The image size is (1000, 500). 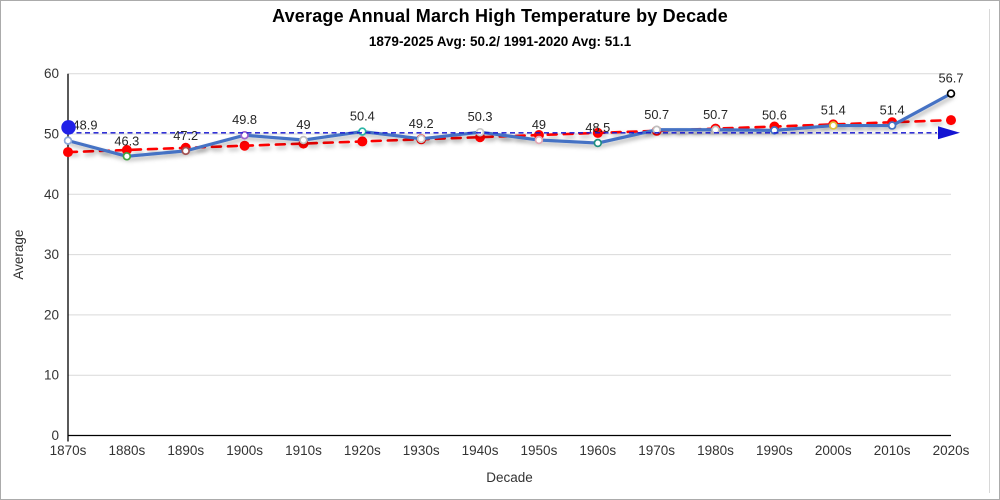 I want to click on y-tick-label: 0, so click(x=55, y=435).